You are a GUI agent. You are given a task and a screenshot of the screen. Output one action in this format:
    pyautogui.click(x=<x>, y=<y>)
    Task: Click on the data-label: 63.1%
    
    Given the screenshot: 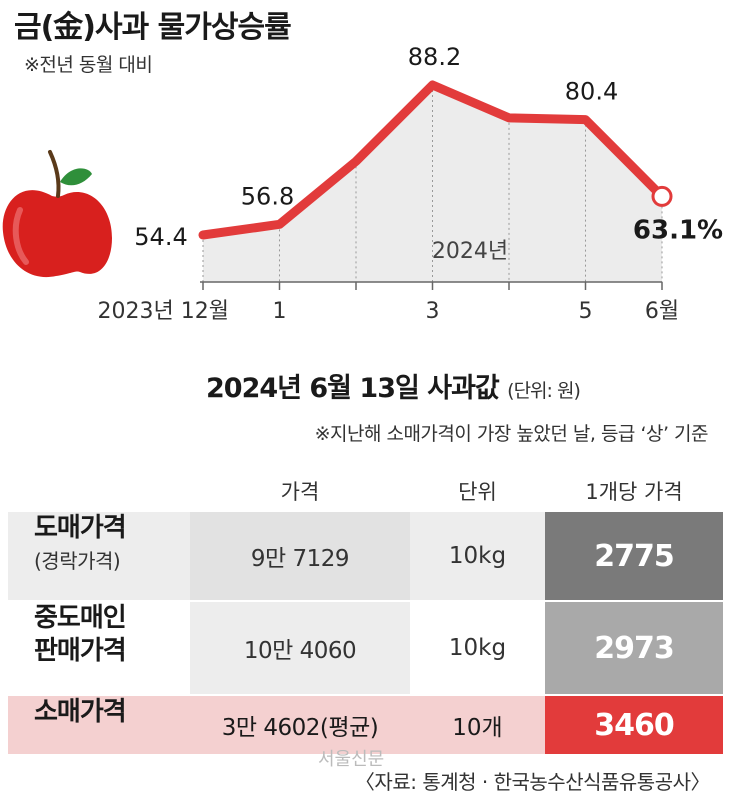 What is the action you would take?
    pyautogui.click(x=678, y=230)
    